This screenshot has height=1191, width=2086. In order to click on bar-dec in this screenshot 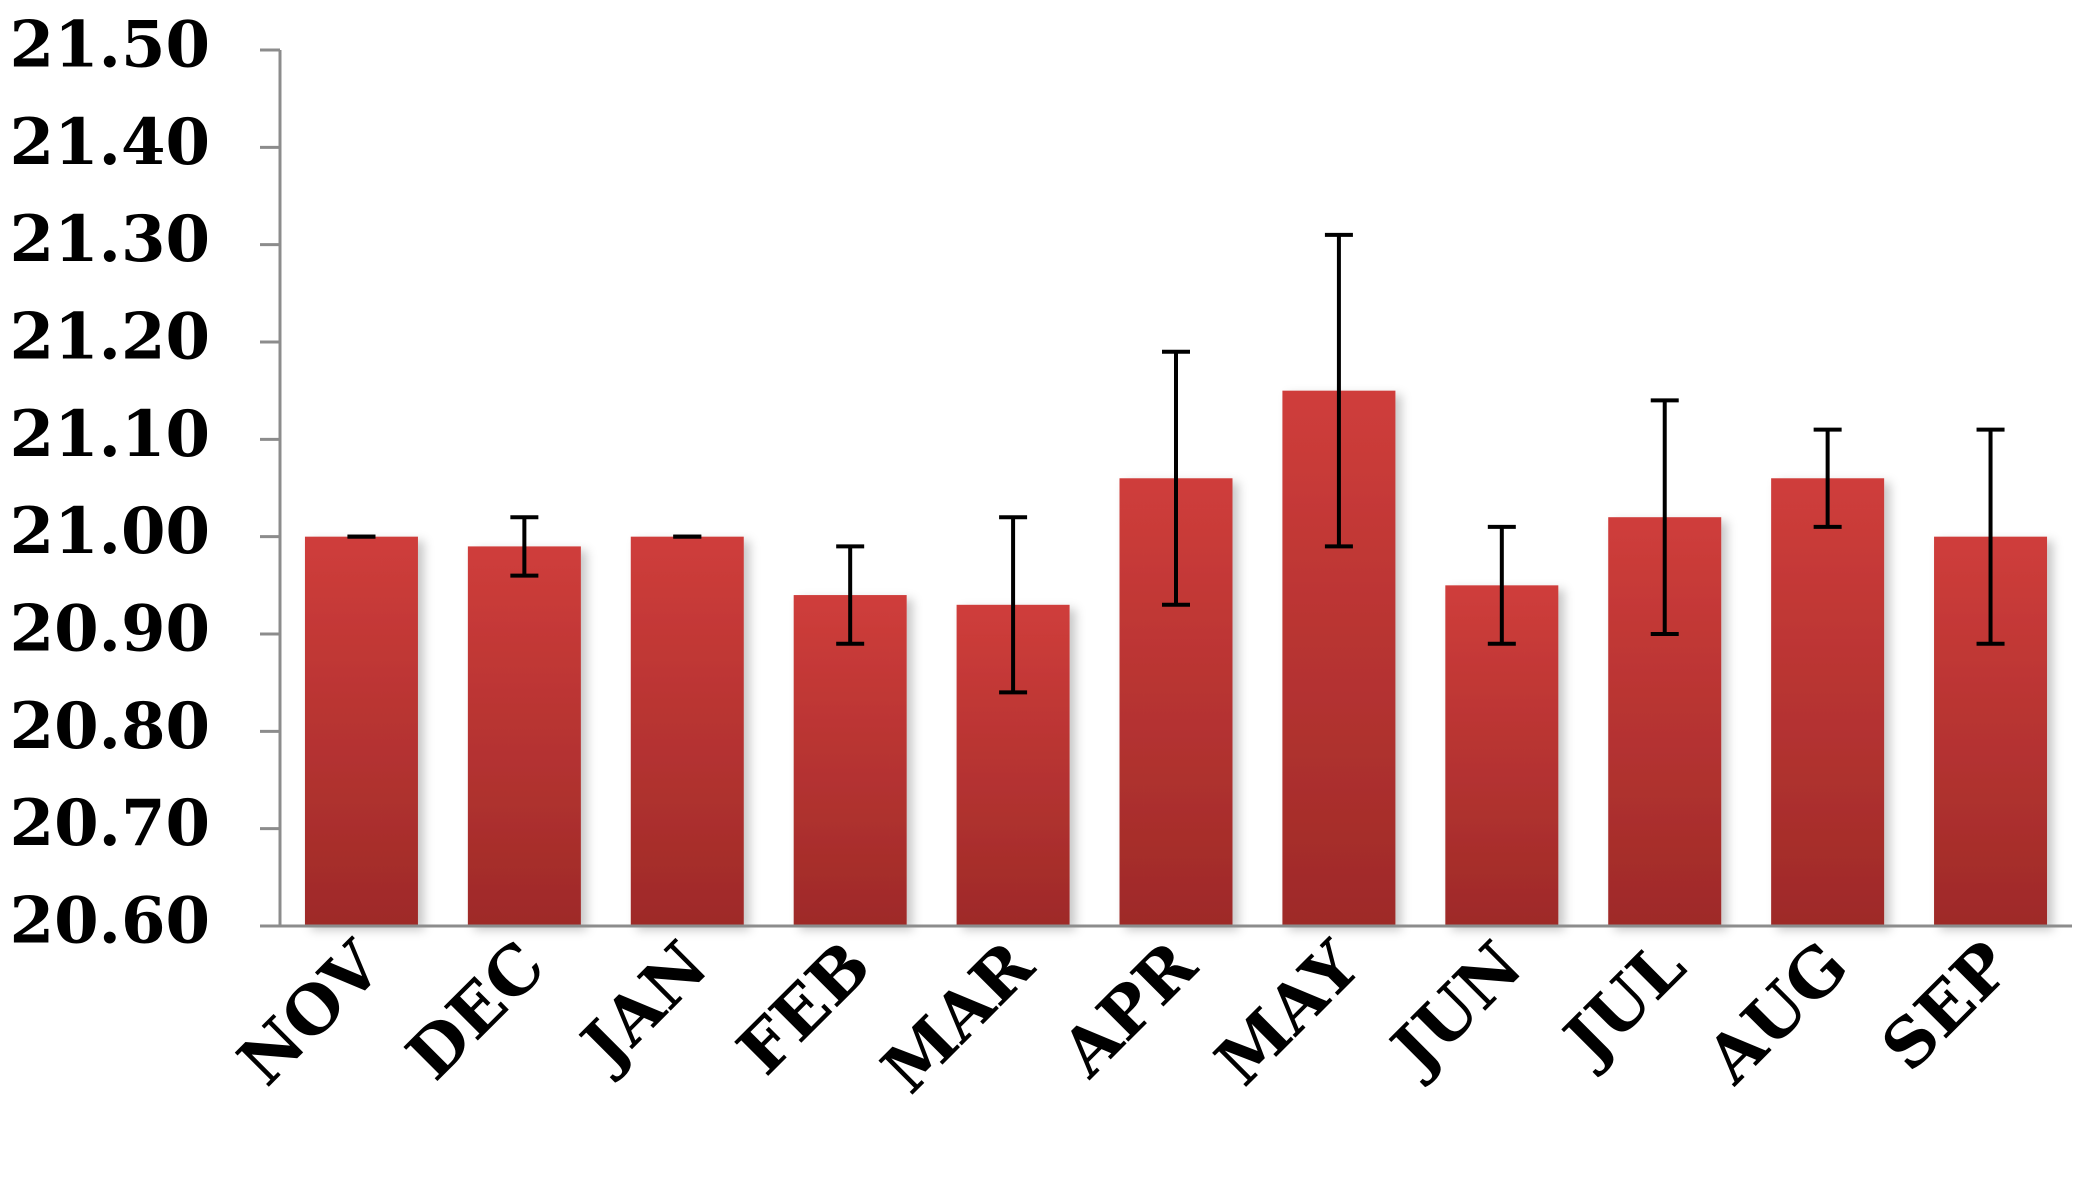, I will do `click(524, 736)`.